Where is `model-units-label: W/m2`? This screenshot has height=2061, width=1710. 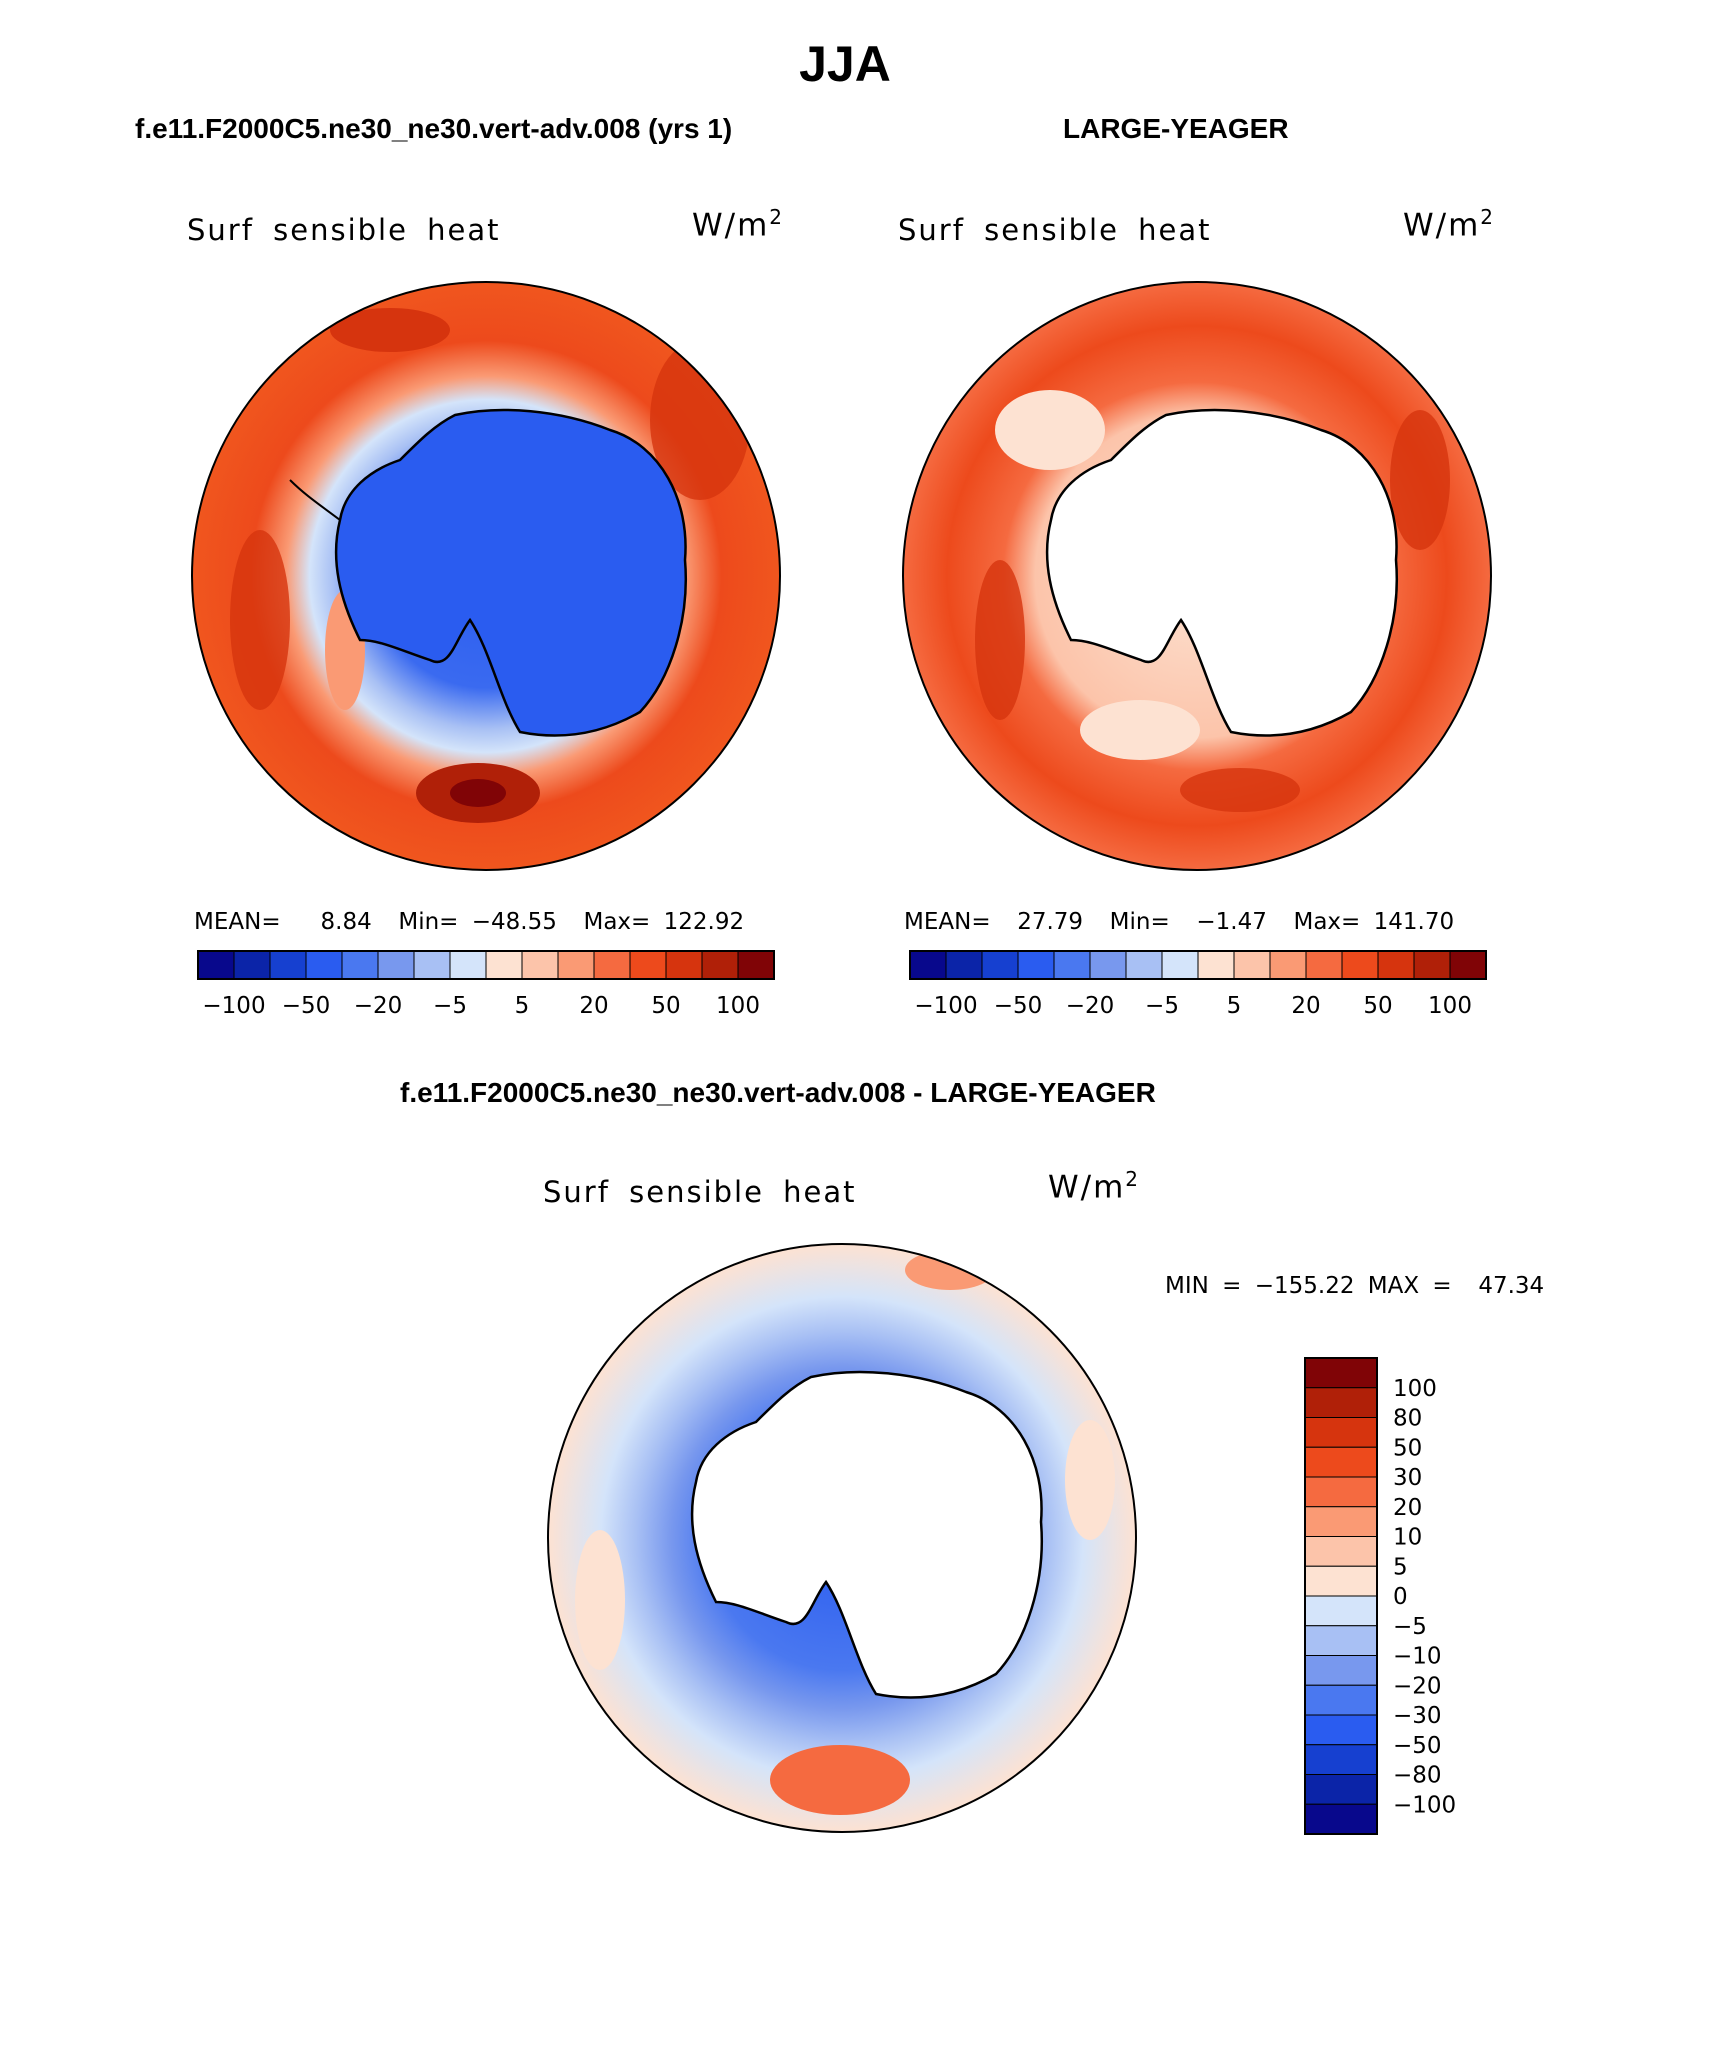 model-units-label: W/m2 is located at coordinates (738, 224).